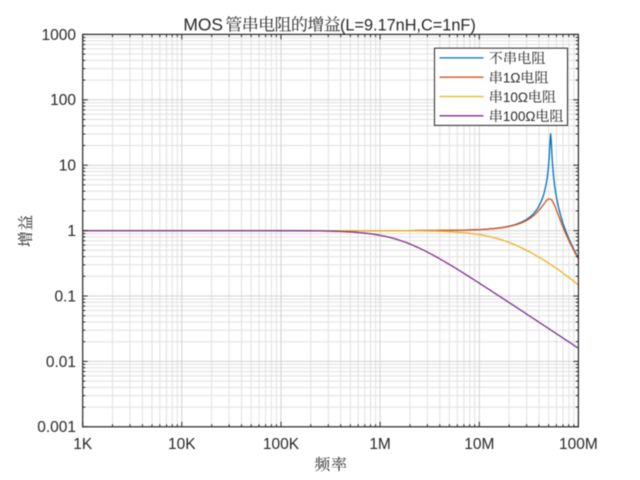 This screenshot has height=480, width=640. What do you see at coordinates (63, 100) in the screenshot?
I see `svg-text: 100` at bounding box center [63, 100].